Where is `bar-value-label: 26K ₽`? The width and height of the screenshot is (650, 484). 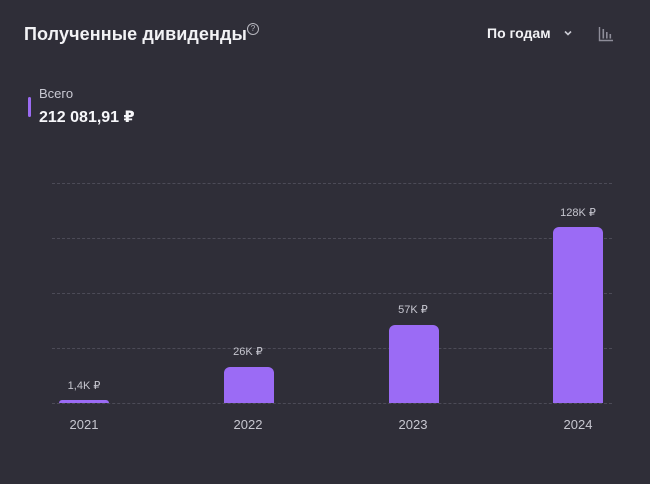 bar-value-label: 26K ₽ is located at coordinates (248, 352).